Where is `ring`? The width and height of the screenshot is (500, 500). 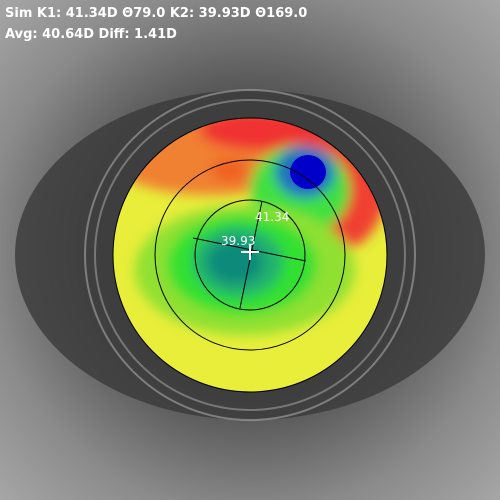 ring is located at coordinates (250, 255).